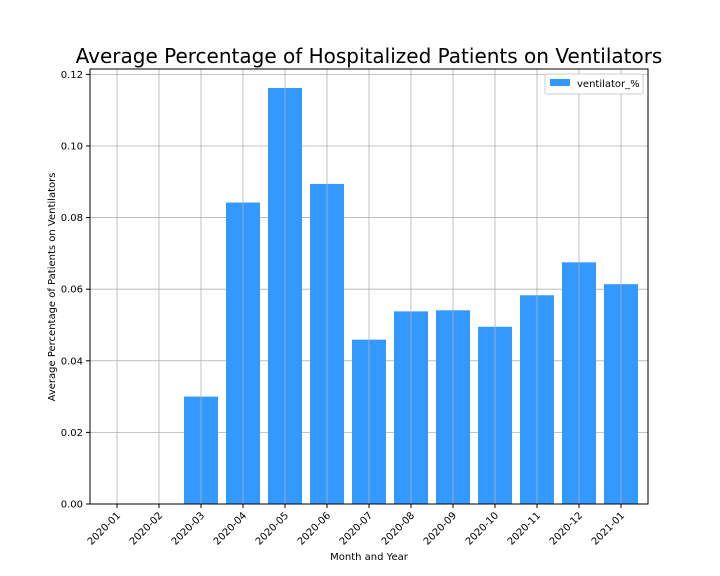  What do you see at coordinates (524, 528) in the screenshot?
I see `x-tick-label: 2020-11` at bounding box center [524, 528].